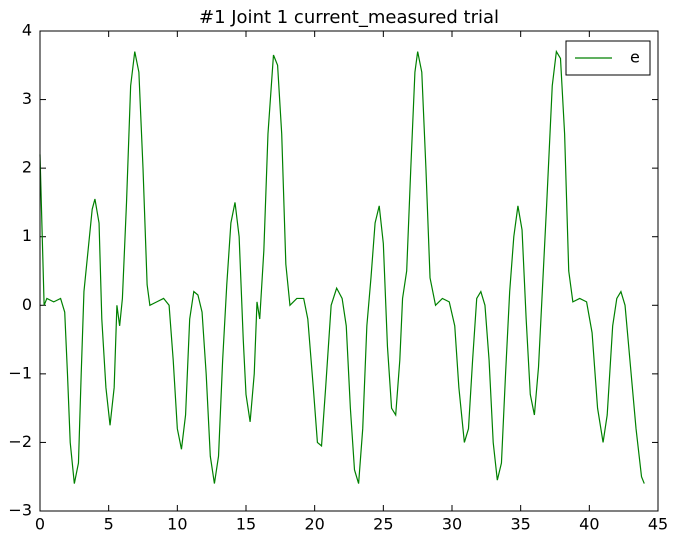 This screenshot has height=549, width=680. What do you see at coordinates (383, 524) in the screenshot?
I see `x-tick-label: 25` at bounding box center [383, 524].